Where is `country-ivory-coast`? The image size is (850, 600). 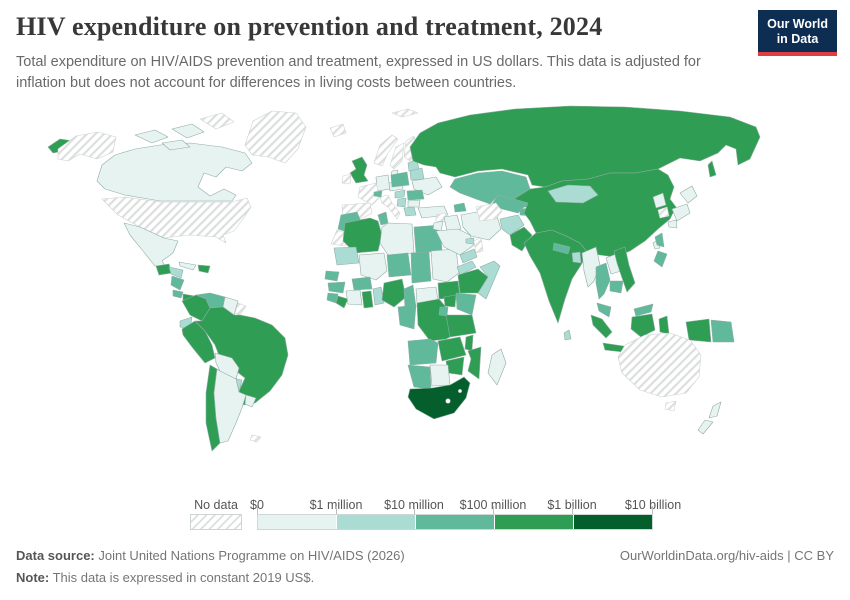 country-ivory-coast is located at coordinates (354, 297).